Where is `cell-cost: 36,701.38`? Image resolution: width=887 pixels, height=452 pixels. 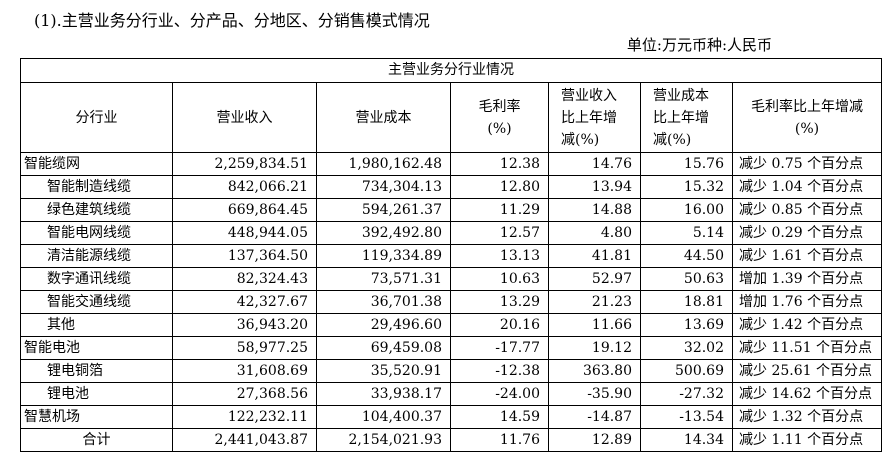 cell-cost: 36,701.38 is located at coordinates (383, 302).